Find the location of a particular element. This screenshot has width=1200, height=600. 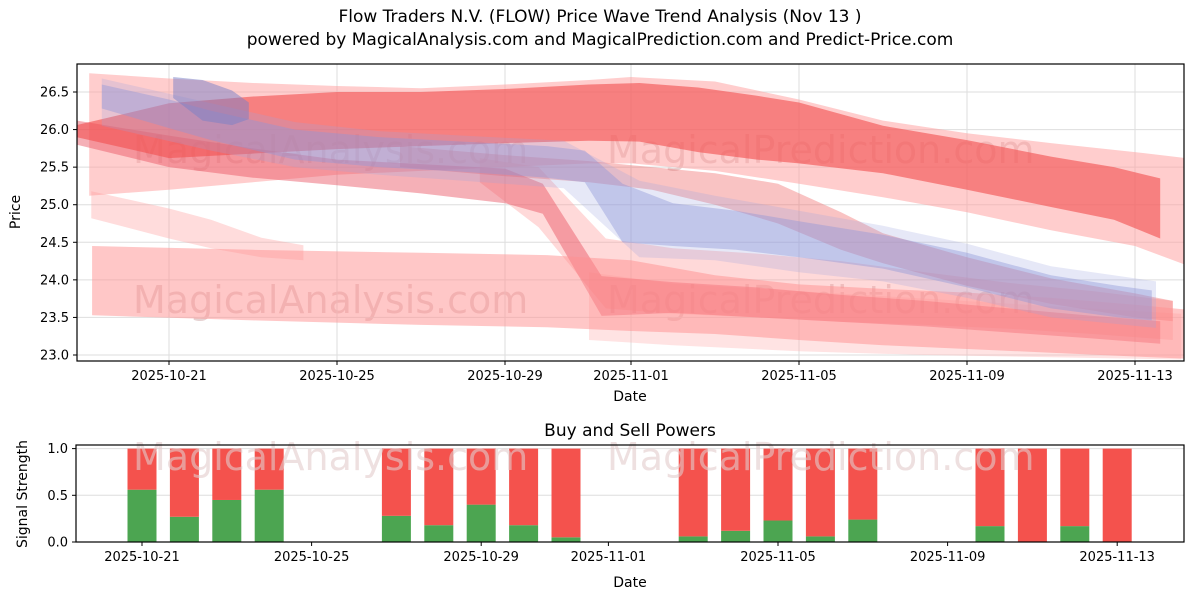

watermark-text: MagicalAnalysis.com is located at coordinates (330, 457).